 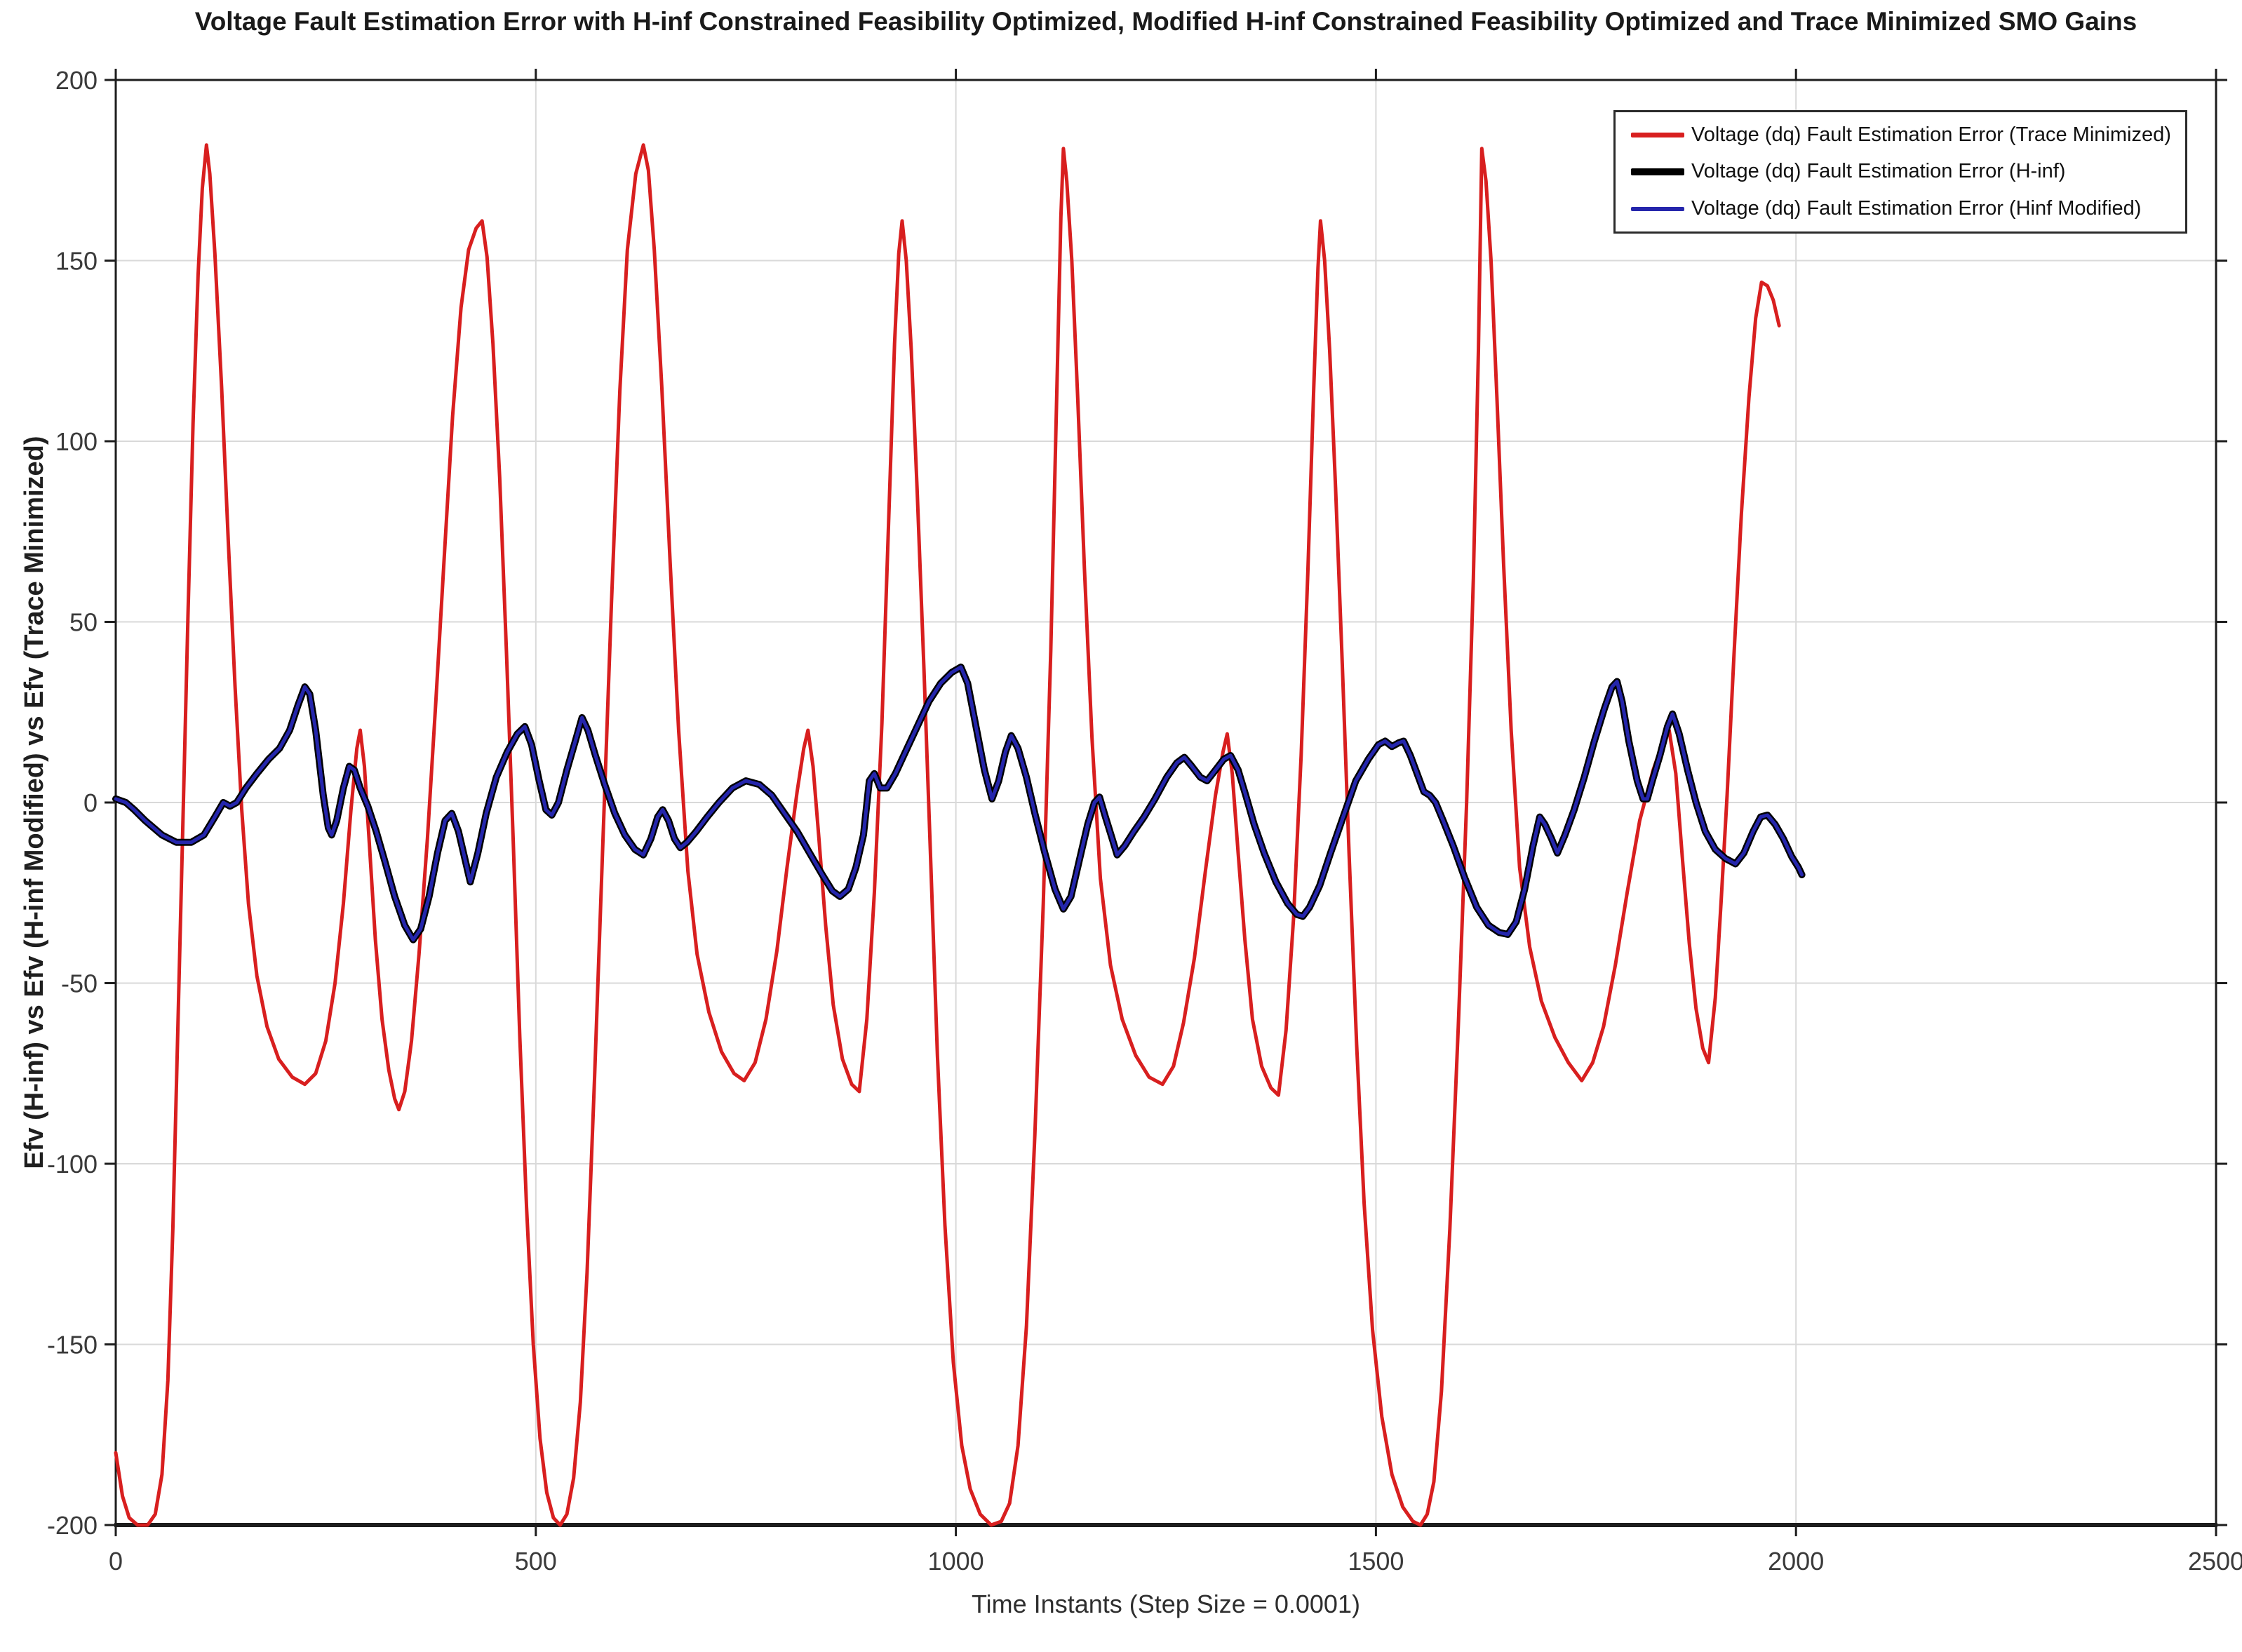 What do you see at coordinates (72, 1345) in the screenshot?
I see `y-tick-label: -150` at bounding box center [72, 1345].